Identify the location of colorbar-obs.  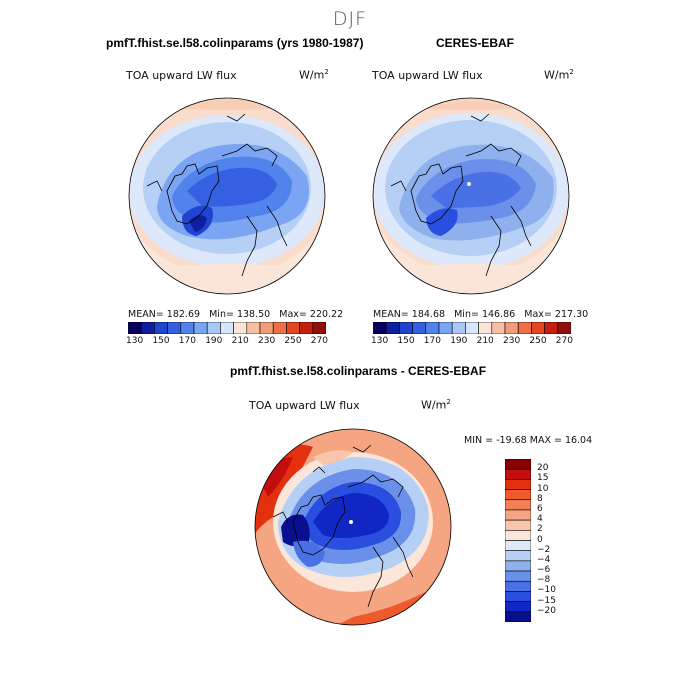
(472, 328).